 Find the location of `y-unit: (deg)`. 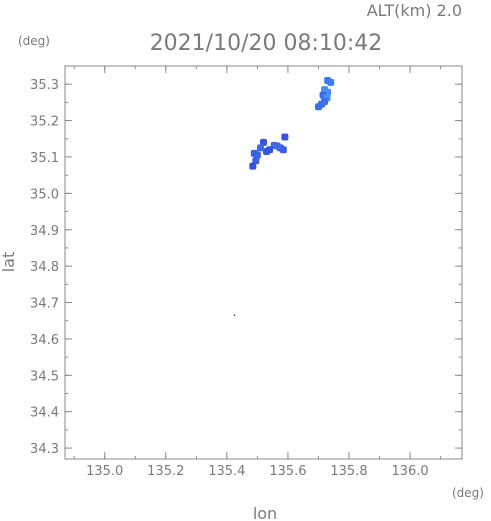

y-unit: (deg) is located at coordinates (34, 41).